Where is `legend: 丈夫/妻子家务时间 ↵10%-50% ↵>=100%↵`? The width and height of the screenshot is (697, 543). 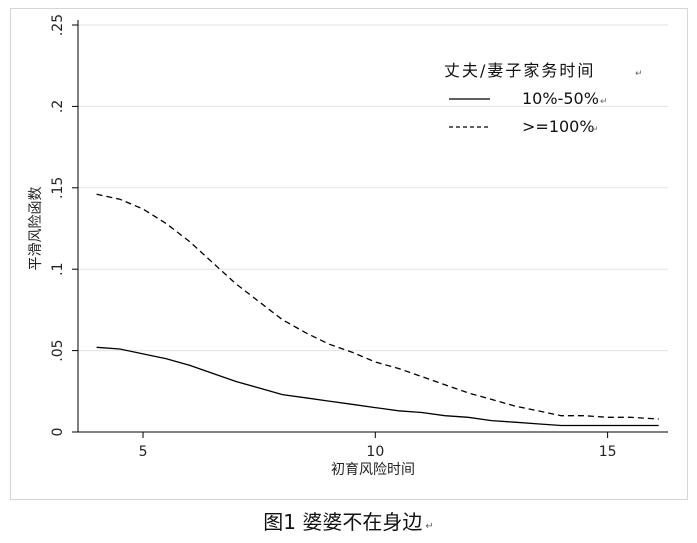 legend: 丈夫/妻子家务时间 ↵10%-50% ↵>=100%↵ is located at coordinates (543, 98).